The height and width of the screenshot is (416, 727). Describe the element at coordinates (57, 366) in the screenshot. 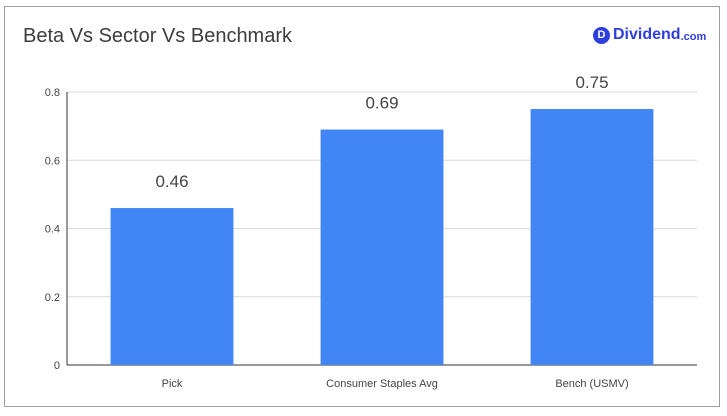

I see `y-tick-label: 0` at that location.